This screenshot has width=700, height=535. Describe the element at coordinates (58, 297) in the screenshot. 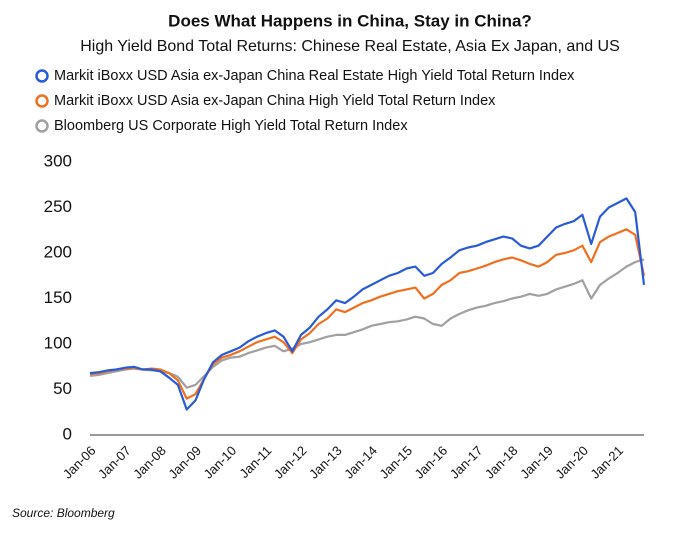

I see `y-tick-label: 150` at that location.